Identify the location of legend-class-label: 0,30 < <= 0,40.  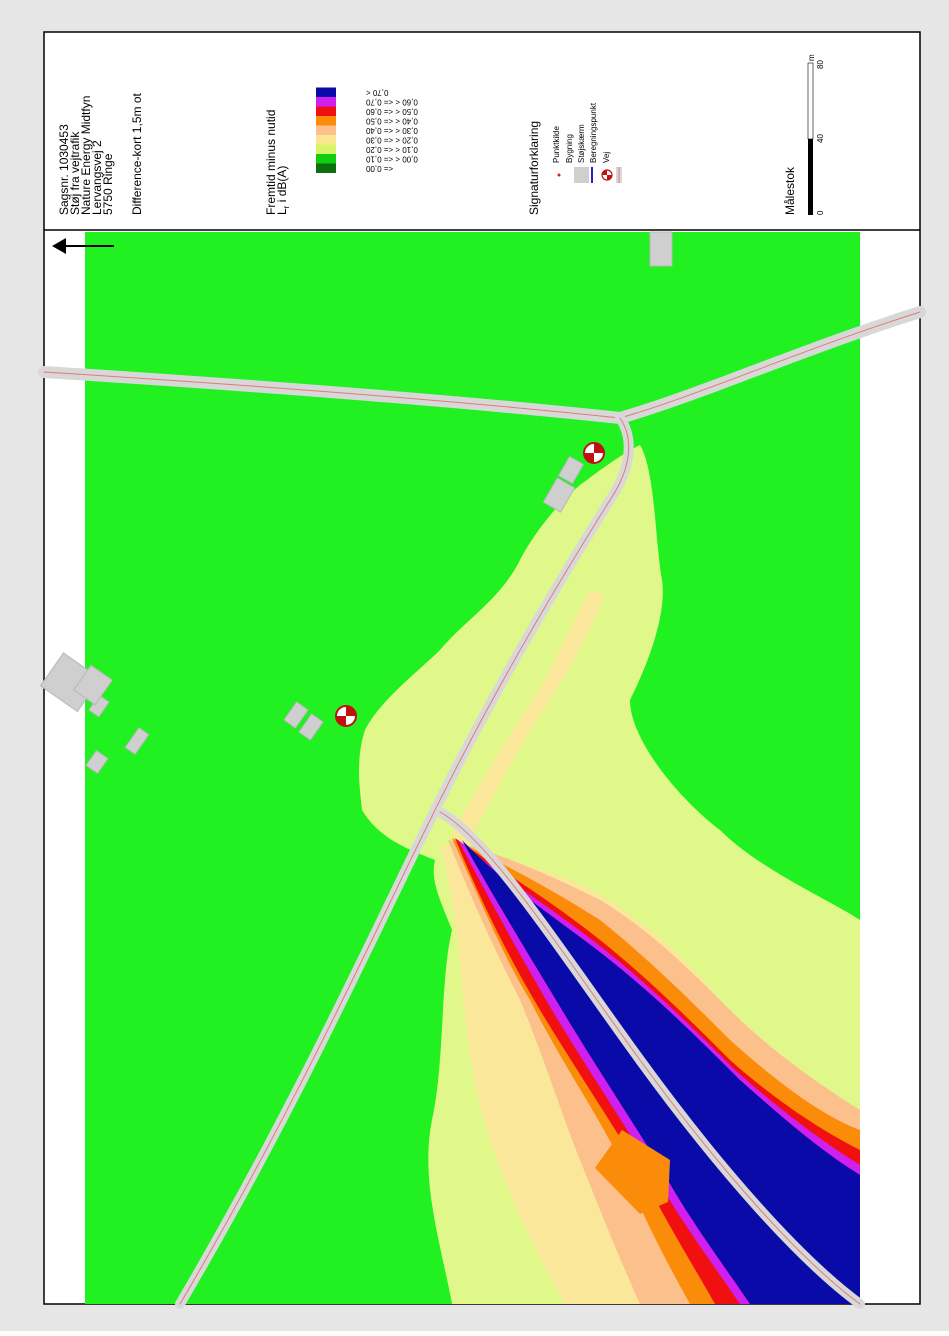
(391, 130).